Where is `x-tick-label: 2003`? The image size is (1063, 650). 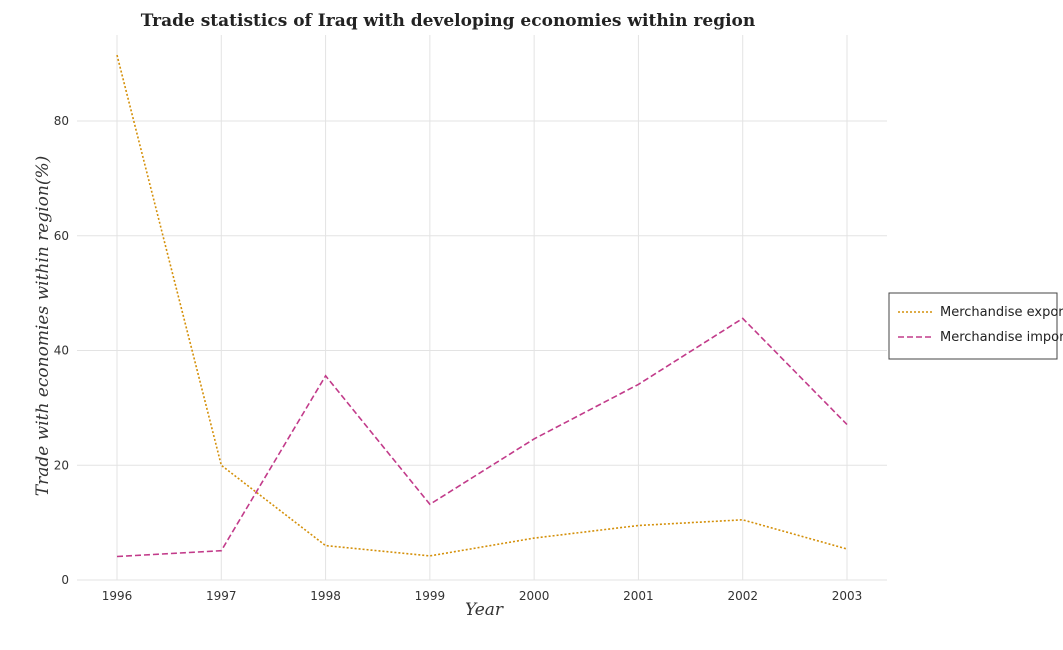 x-tick-label: 2003 is located at coordinates (847, 596).